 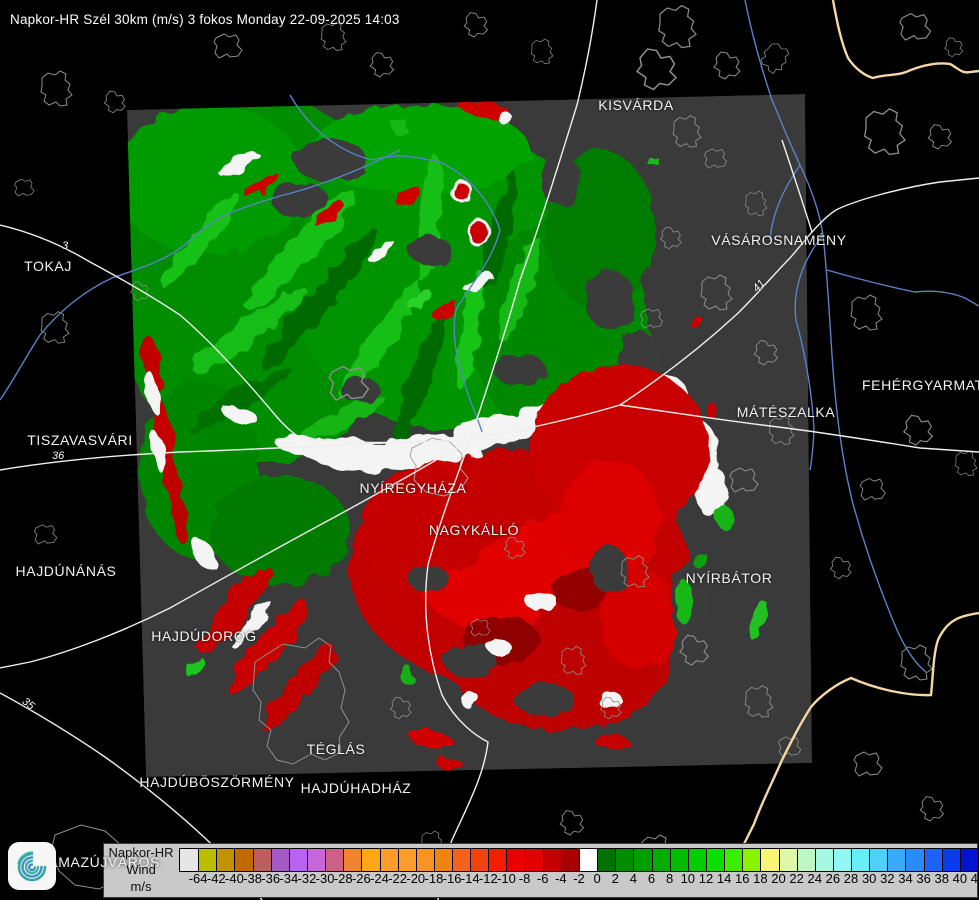 I want to click on legend-tick: 0, so click(x=597, y=878).